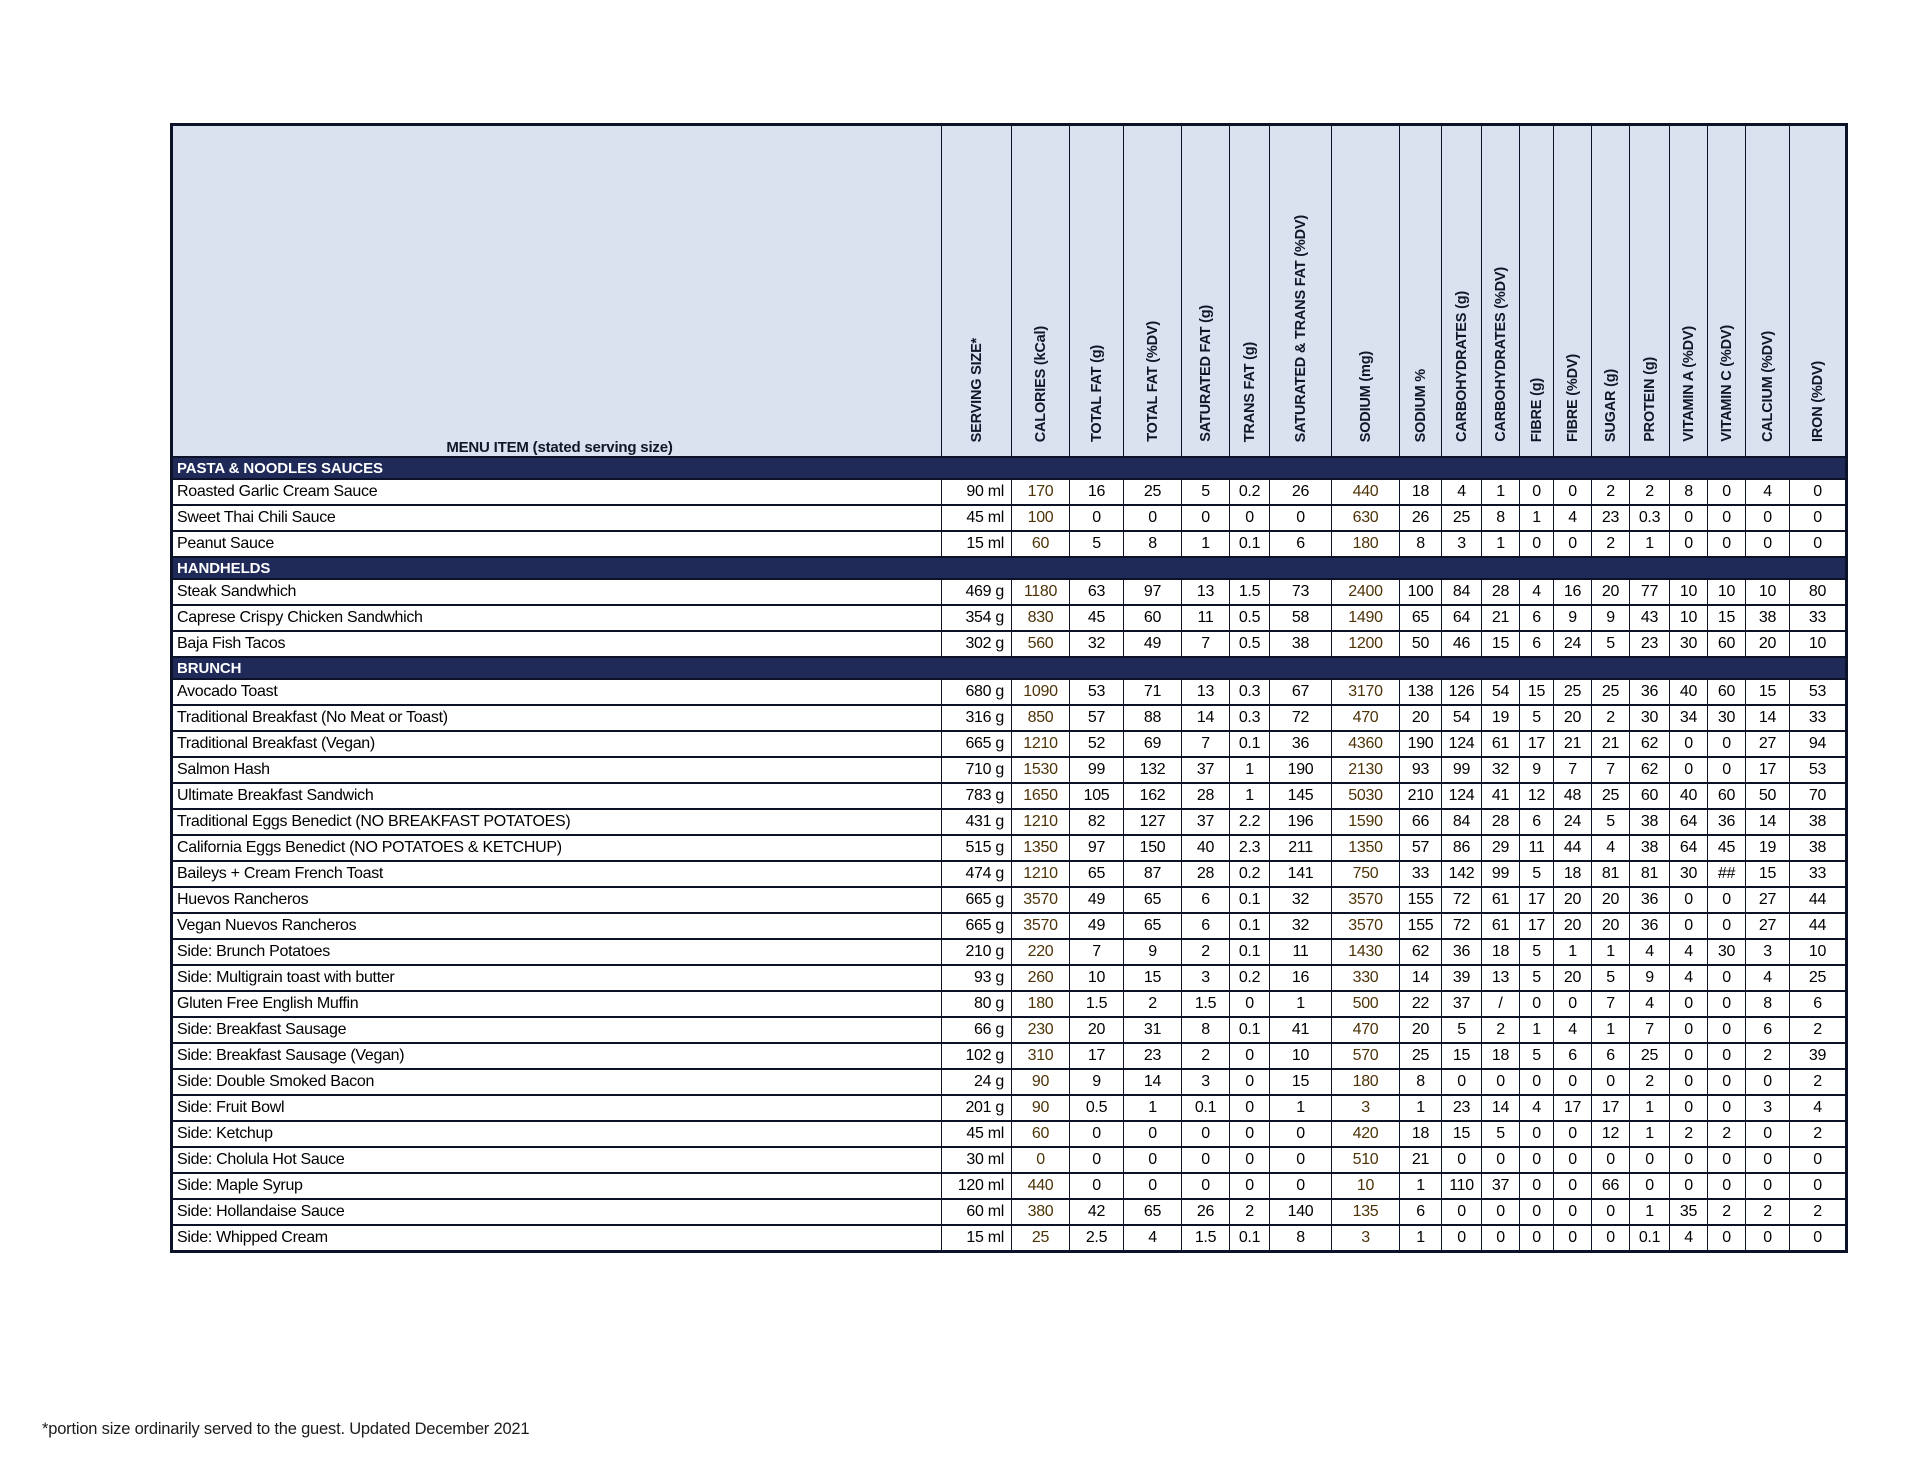  What do you see at coordinates (1040, 1160) in the screenshot?
I see `cell-calories: 0` at bounding box center [1040, 1160].